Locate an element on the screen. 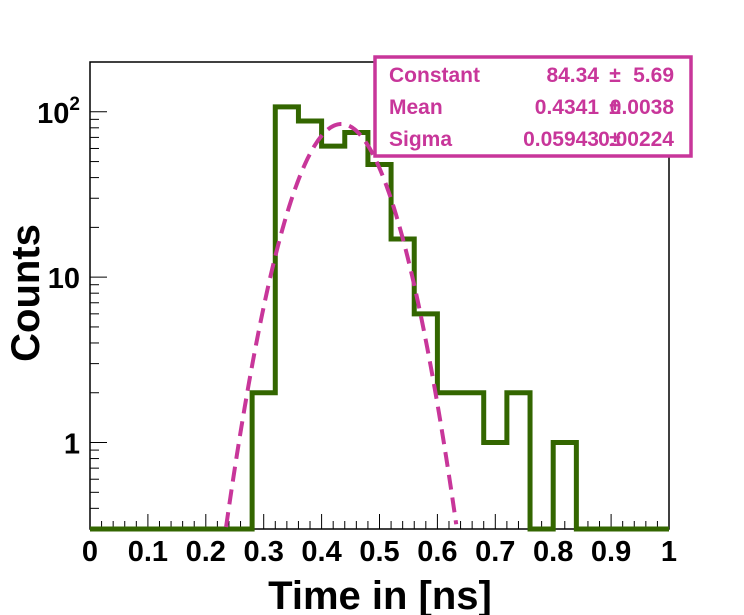 Image resolution: width=744 pixels, height=615 pixels. stat-error: 0.0038 is located at coordinates (642, 107).